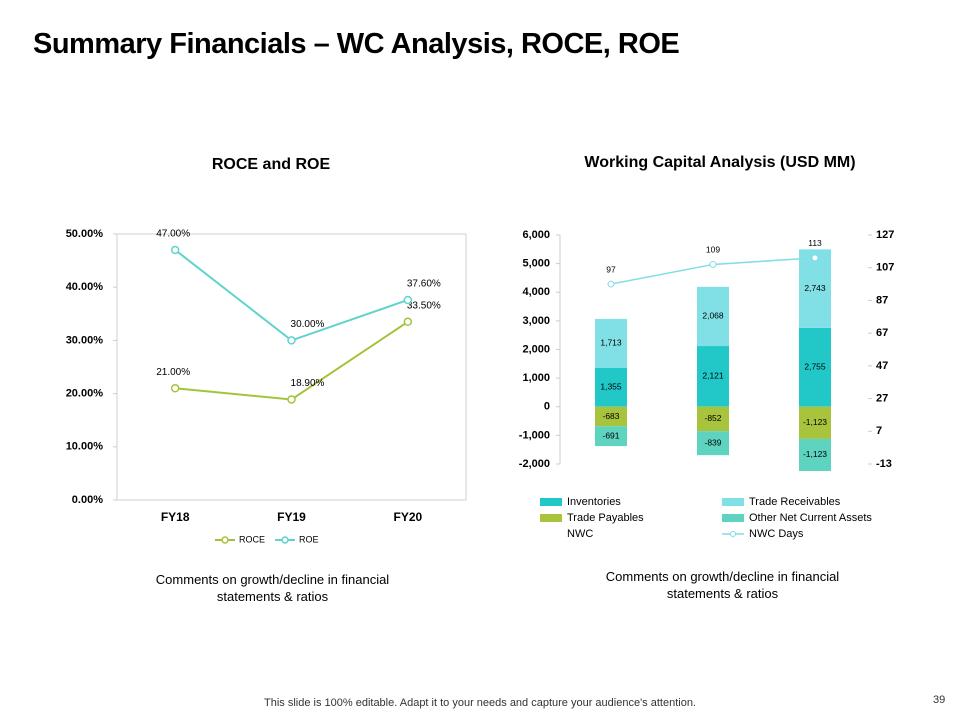 This screenshot has width=960, height=720. I want to click on y2-tick-label: 127, so click(885, 235).